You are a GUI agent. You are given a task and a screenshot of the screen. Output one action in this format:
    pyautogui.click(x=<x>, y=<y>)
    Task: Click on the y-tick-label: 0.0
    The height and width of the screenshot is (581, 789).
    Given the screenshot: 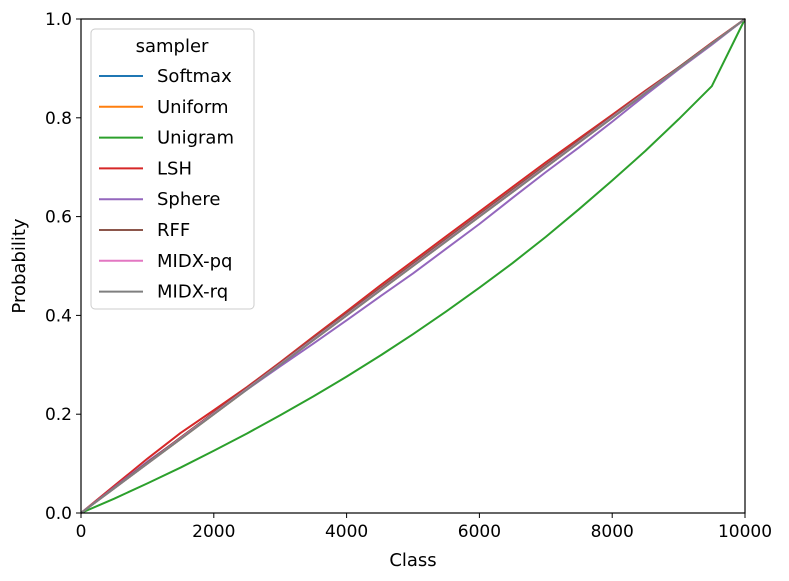 What is the action you would take?
    pyautogui.click(x=58, y=514)
    